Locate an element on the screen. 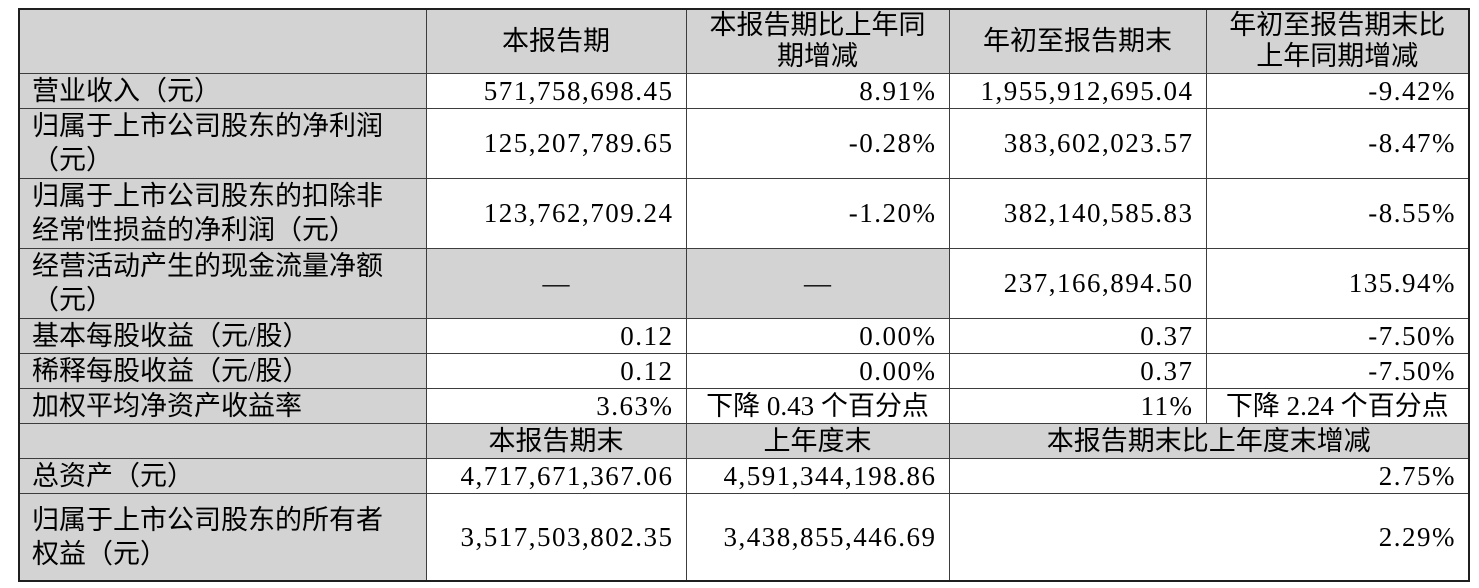  table-row: 经营活动产生的现金流量净额 （元） — —237,166,894.50 135.94% is located at coordinates (744, 283).